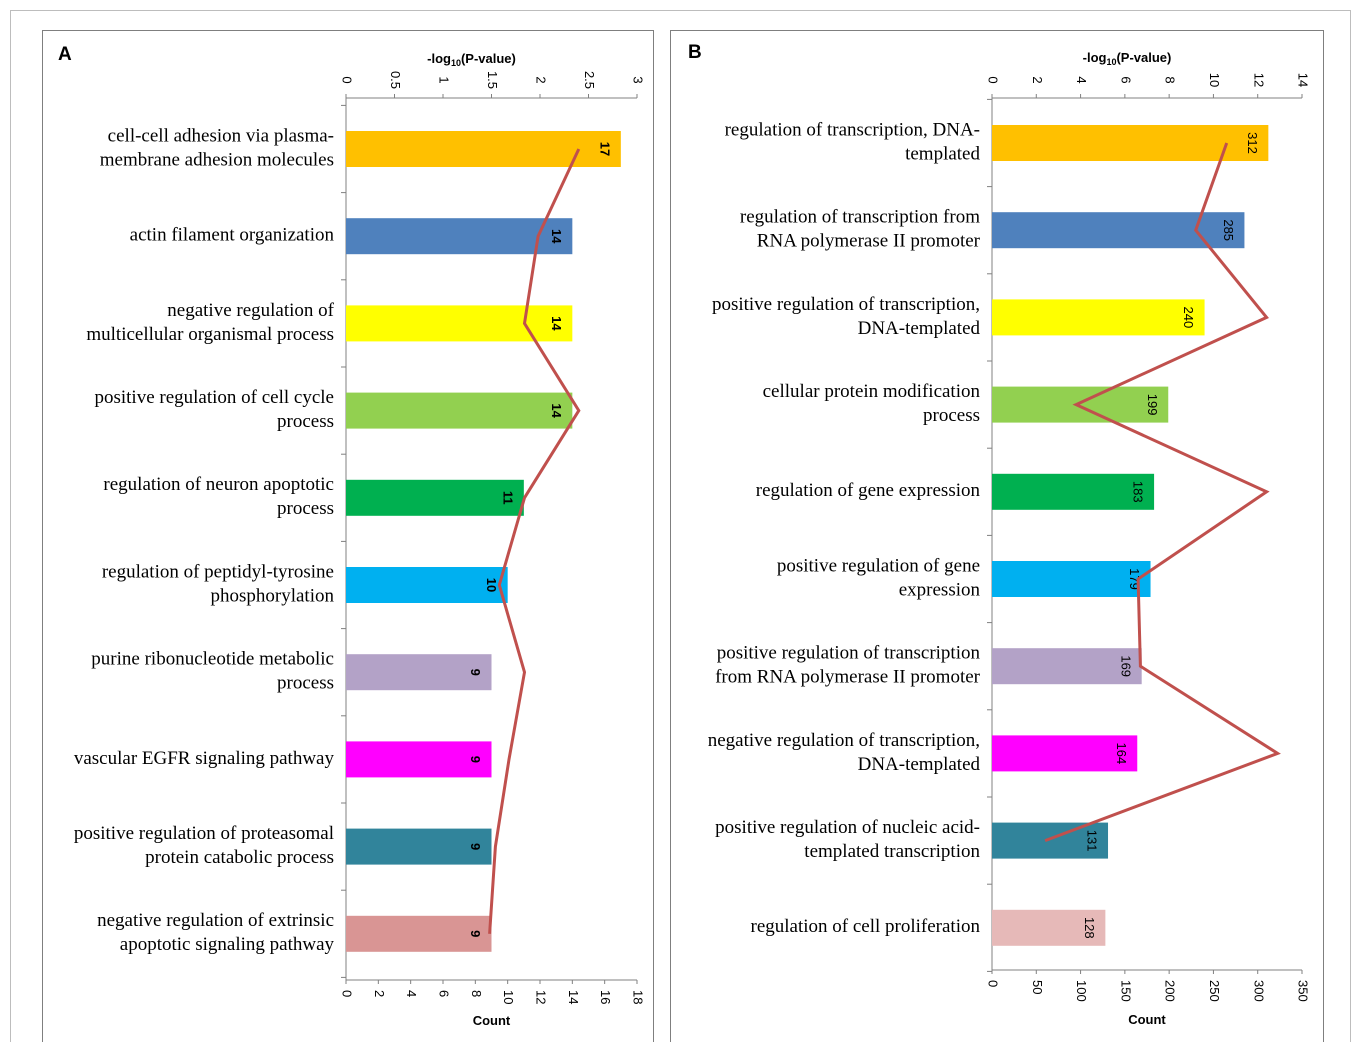 The image size is (1357, 1042). I want to click on pvalue-axis-title: -log10(P-value), so click(1127, 58).